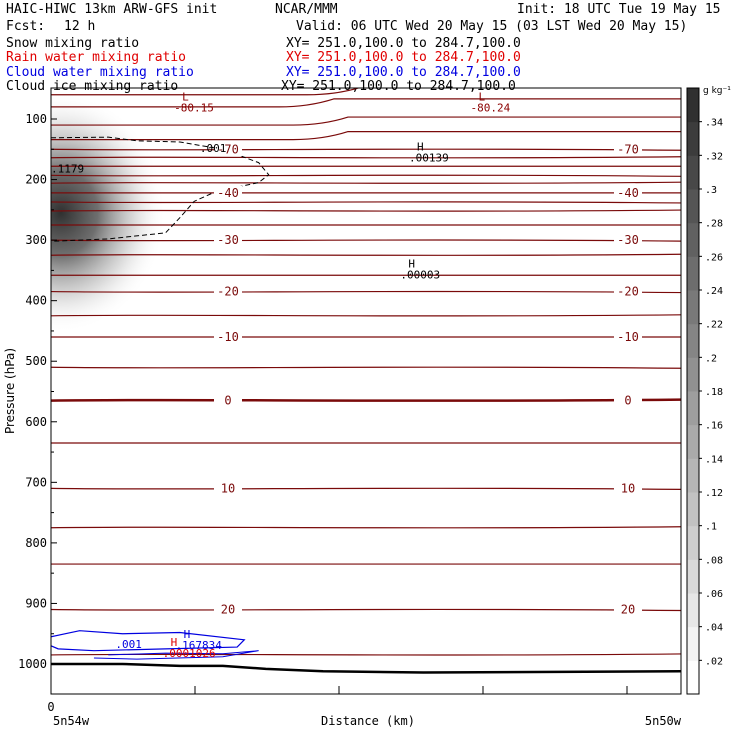 This screenshot has width=740, height=740. Describe the element at coordinates (491, 107) in the screenshot. I see `extremum-value: -80.24` at that location.